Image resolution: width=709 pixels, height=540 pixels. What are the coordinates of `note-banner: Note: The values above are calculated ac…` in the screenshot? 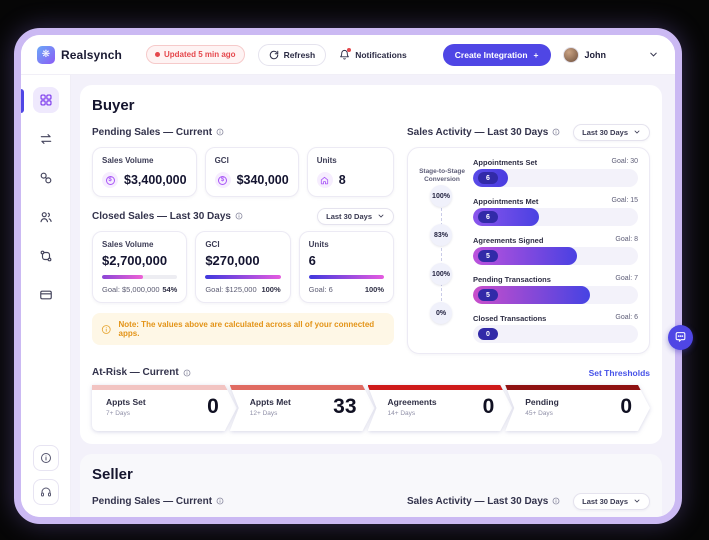 It's located at (243, 329).